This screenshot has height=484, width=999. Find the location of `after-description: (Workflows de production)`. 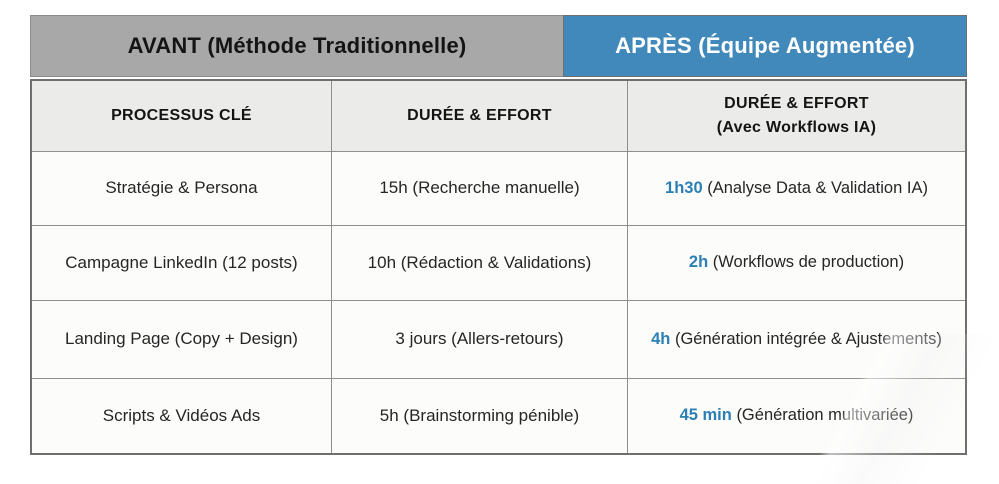

after-description: (Workflows de production) is located at coordinates (808, 262).